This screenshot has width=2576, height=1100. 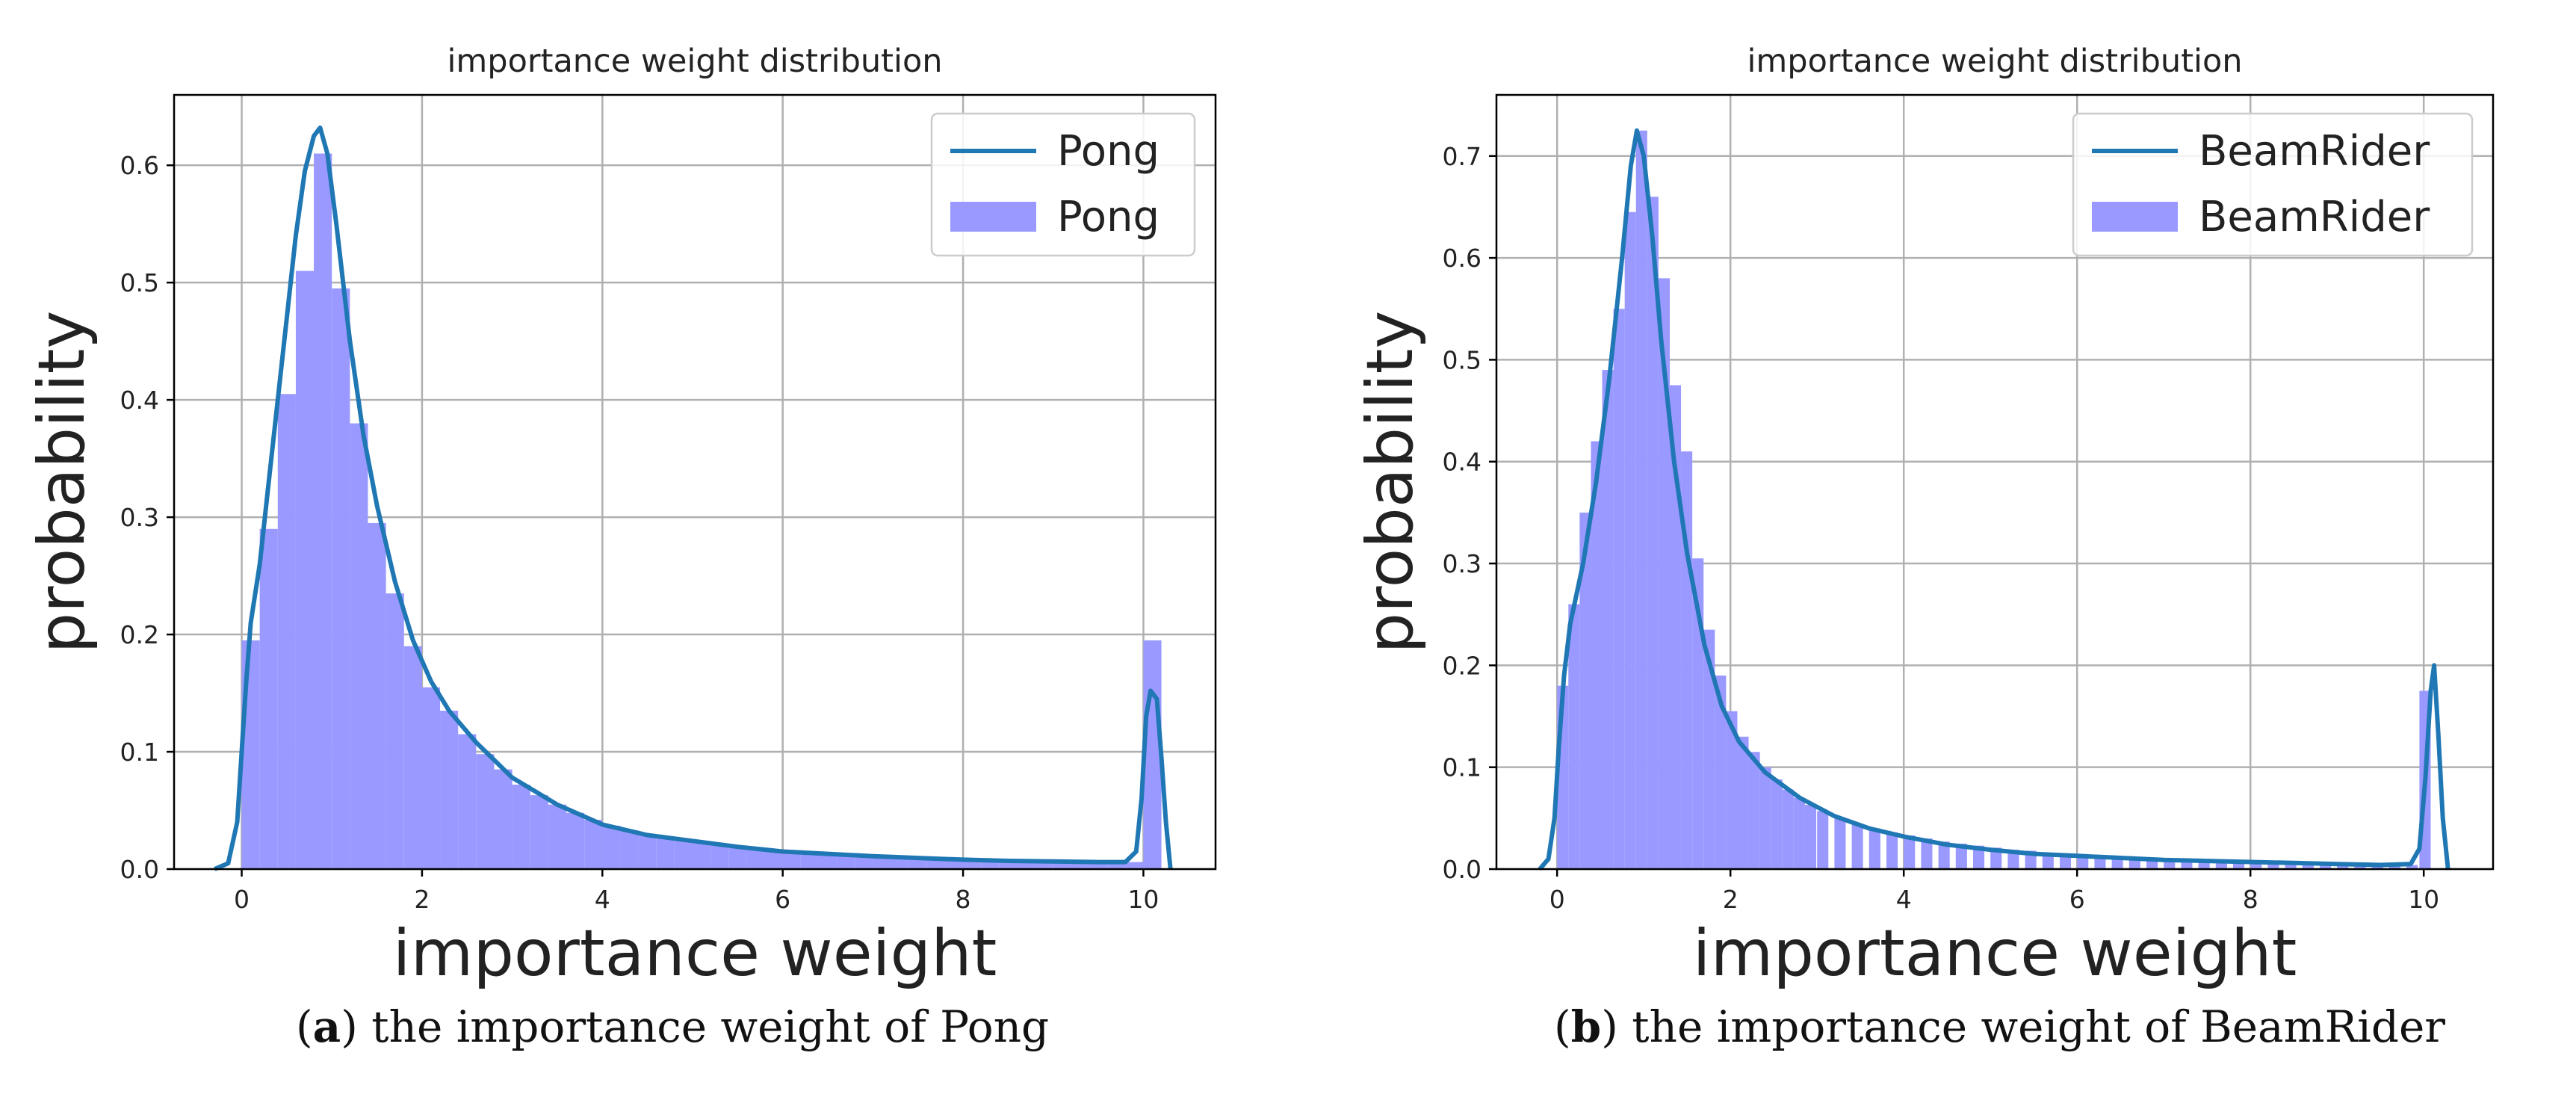 I want to click on x-tick-label: 10, so click(x=1143, y=900).